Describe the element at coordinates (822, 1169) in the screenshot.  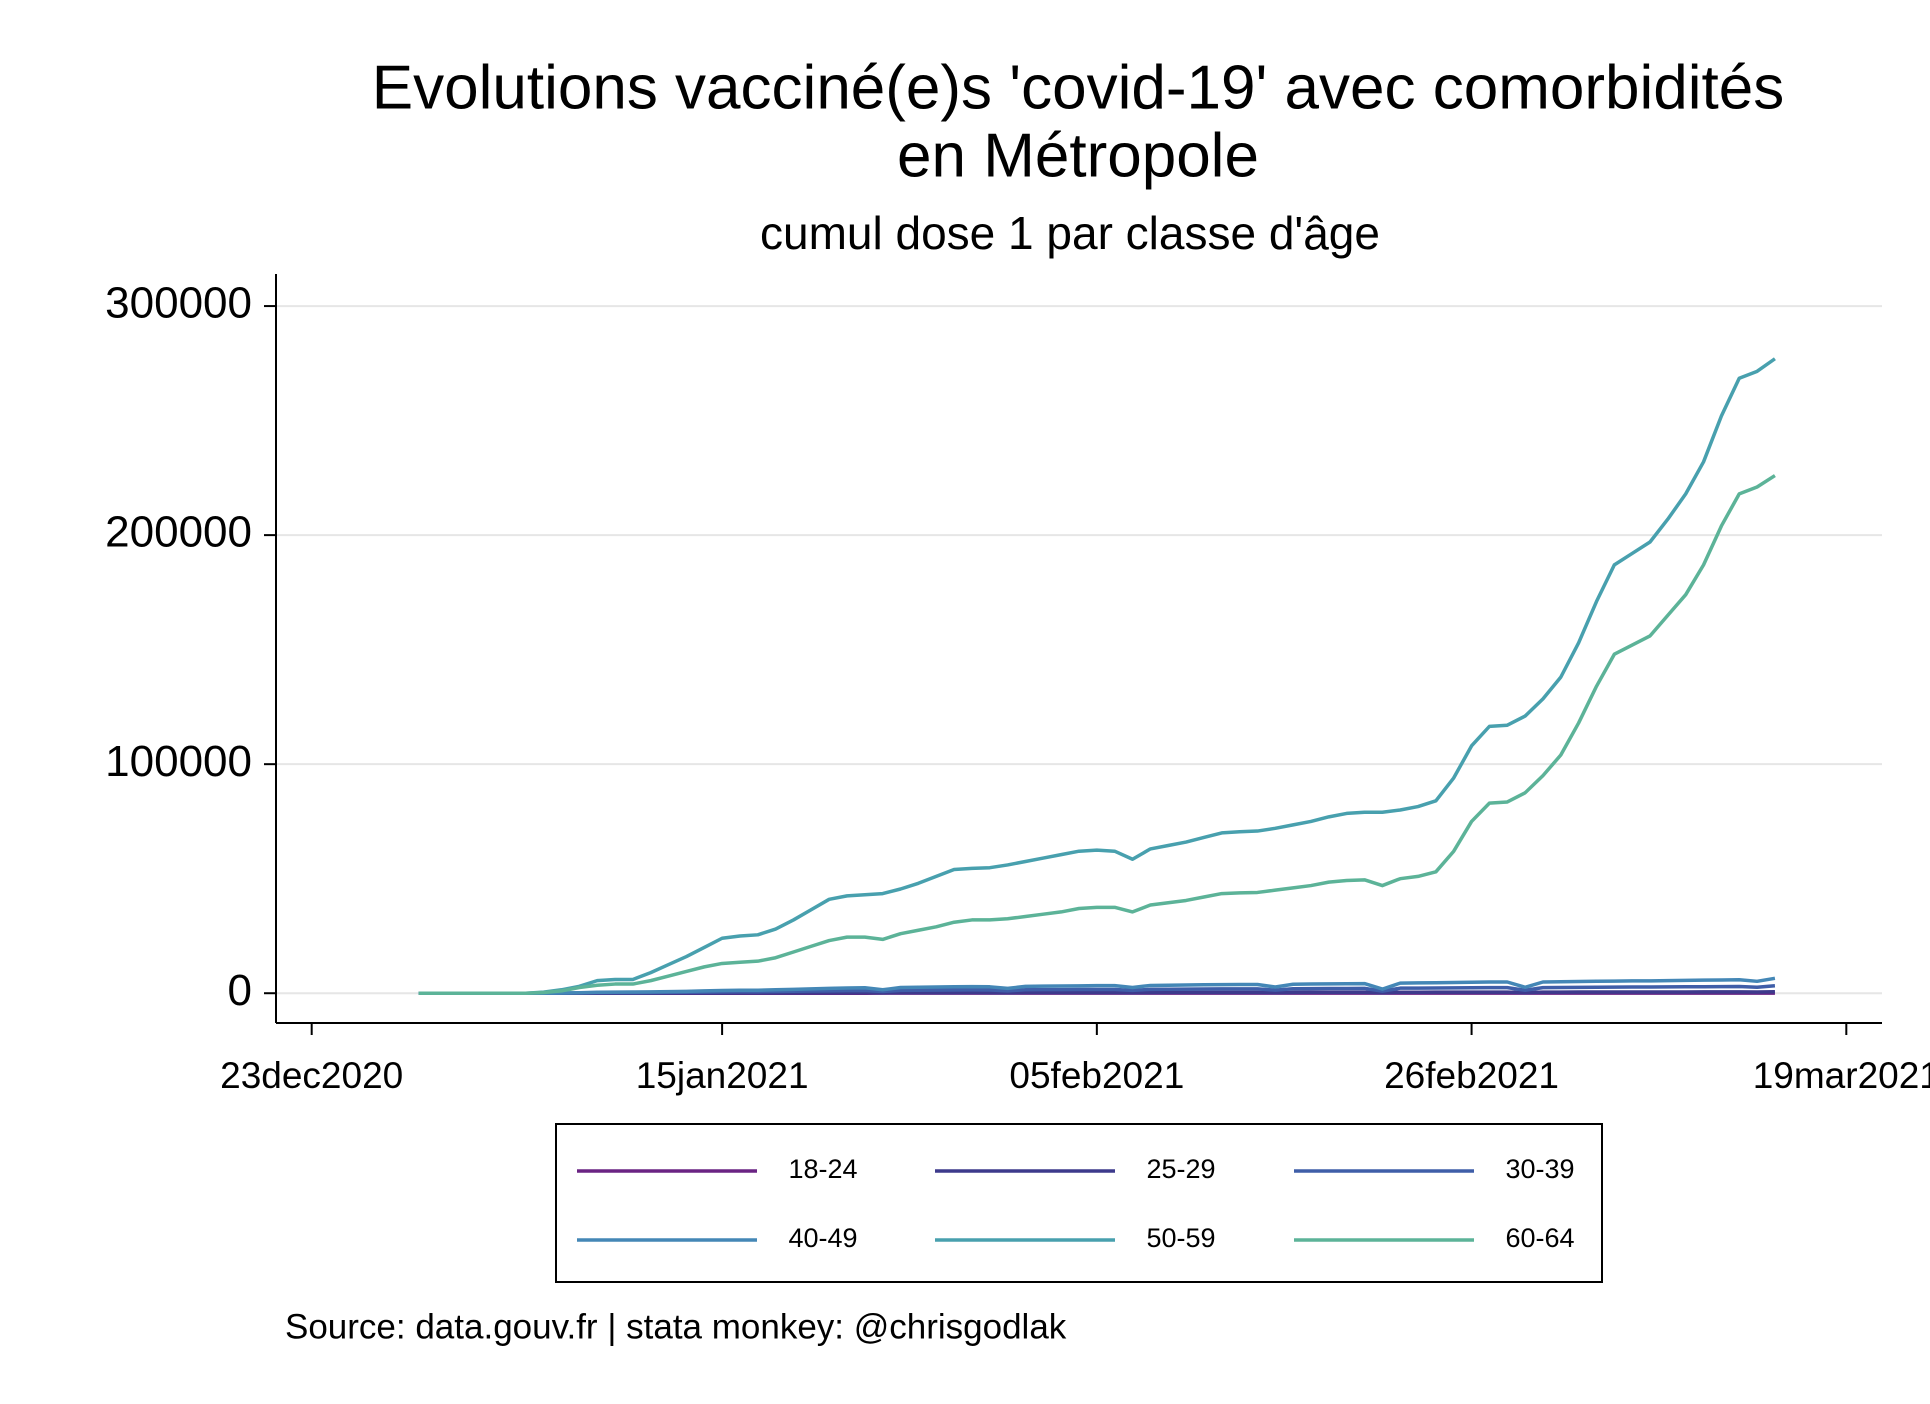
I see `legend-label: 18-24` at that location.